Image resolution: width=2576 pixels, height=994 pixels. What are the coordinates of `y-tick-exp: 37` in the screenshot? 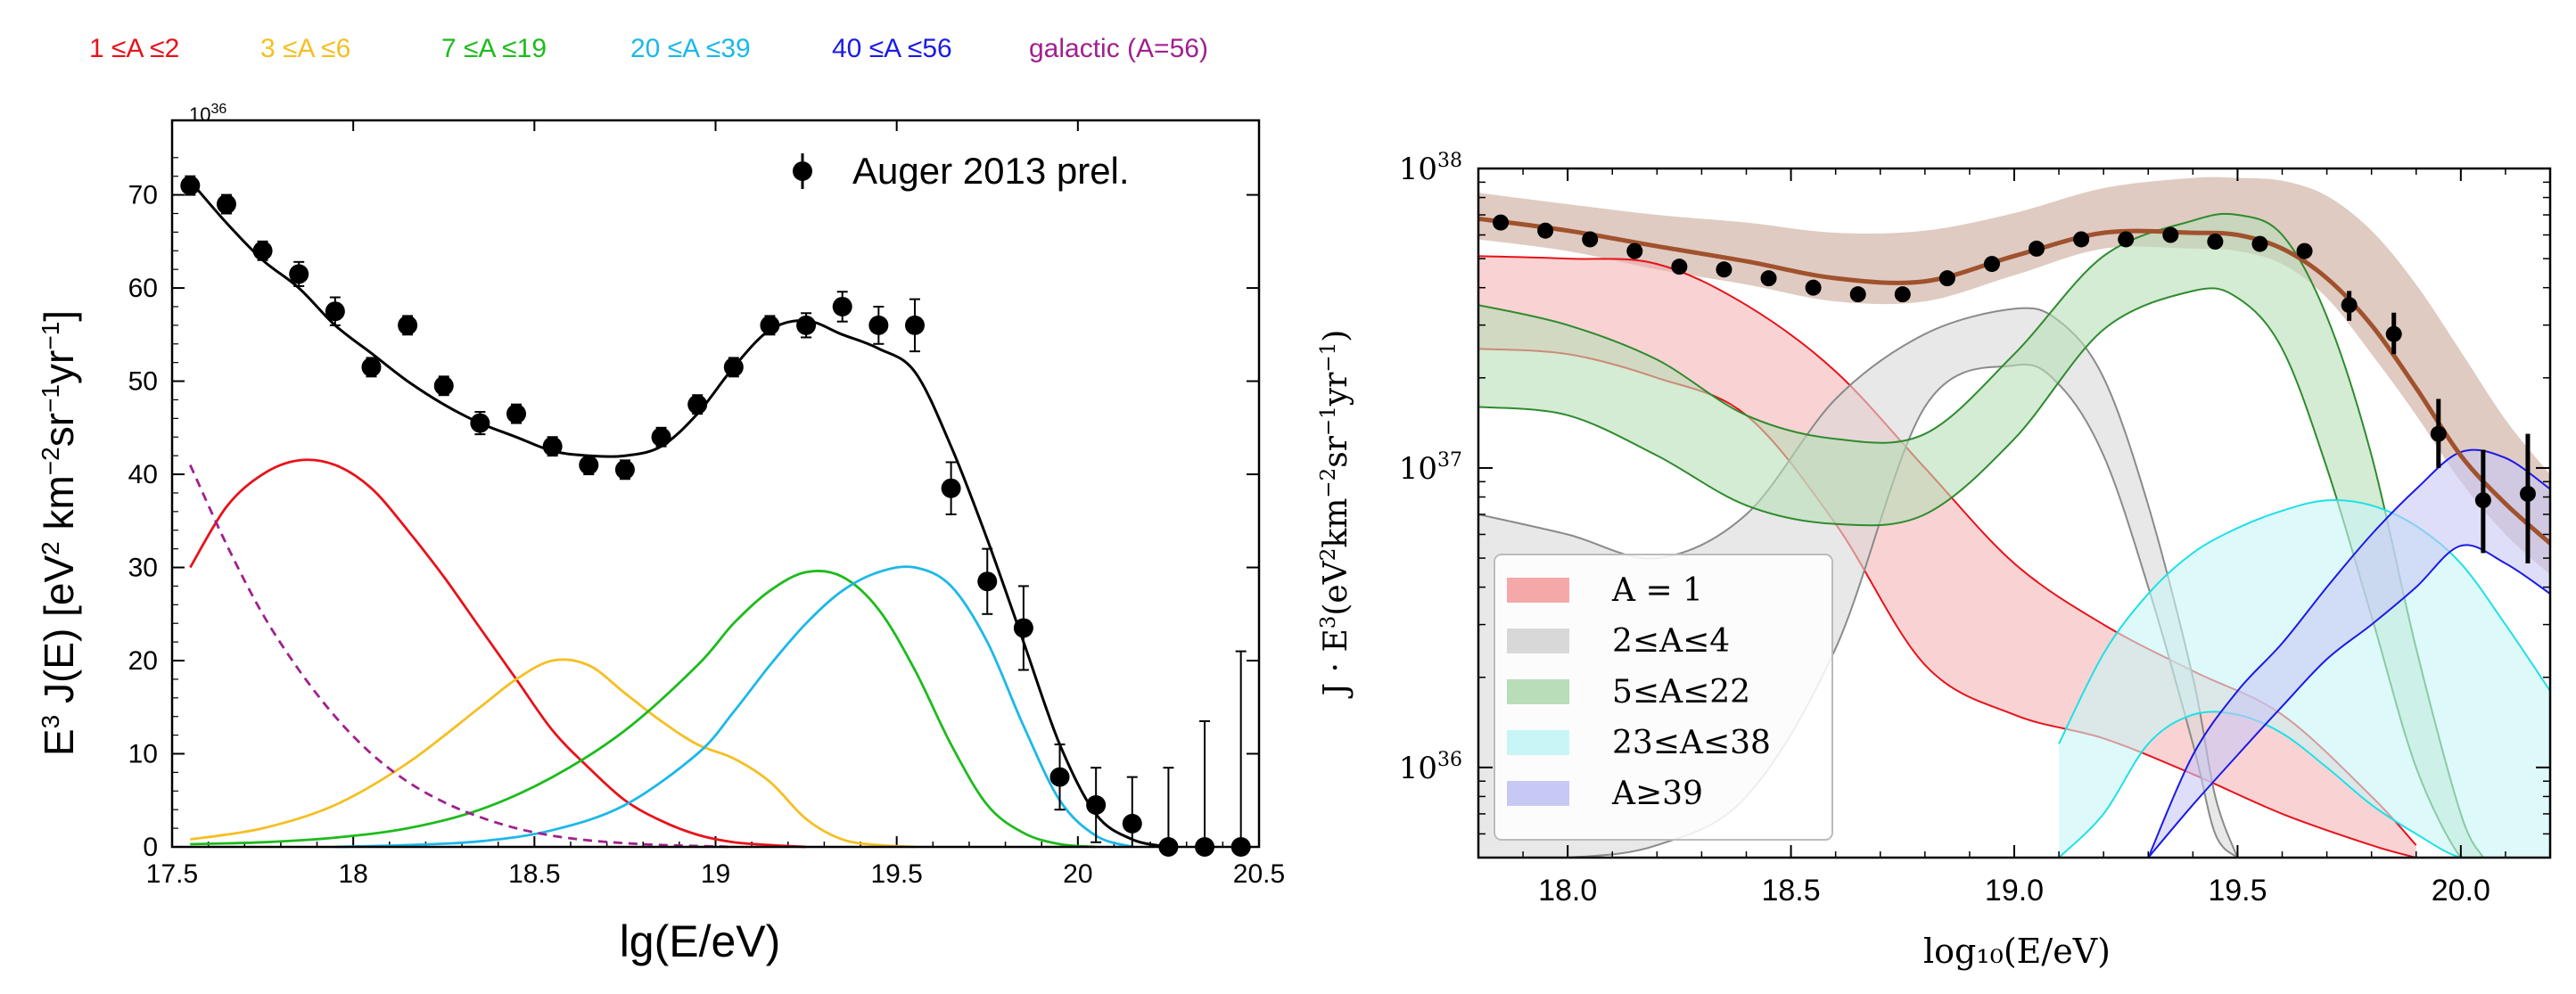 It's located at (1449, 460).